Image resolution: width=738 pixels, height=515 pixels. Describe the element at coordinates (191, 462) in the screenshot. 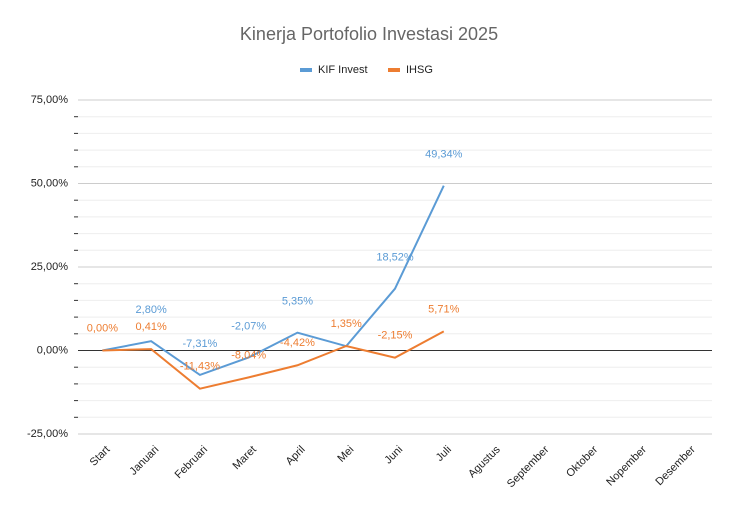

I see `x-tick-label: Februari` at that location.